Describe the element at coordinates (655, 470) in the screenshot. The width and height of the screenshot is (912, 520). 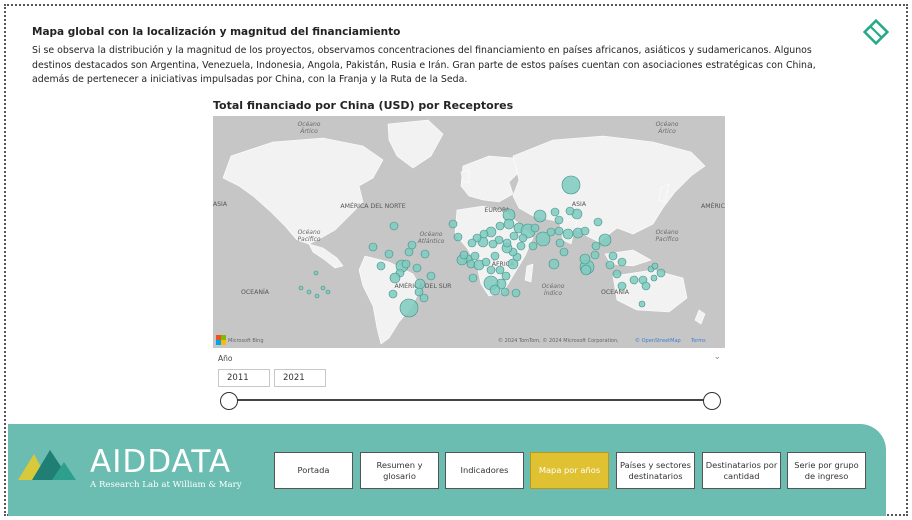
I see `nav-button-paises-sectores: Países y sectores destinatarios` at that location.